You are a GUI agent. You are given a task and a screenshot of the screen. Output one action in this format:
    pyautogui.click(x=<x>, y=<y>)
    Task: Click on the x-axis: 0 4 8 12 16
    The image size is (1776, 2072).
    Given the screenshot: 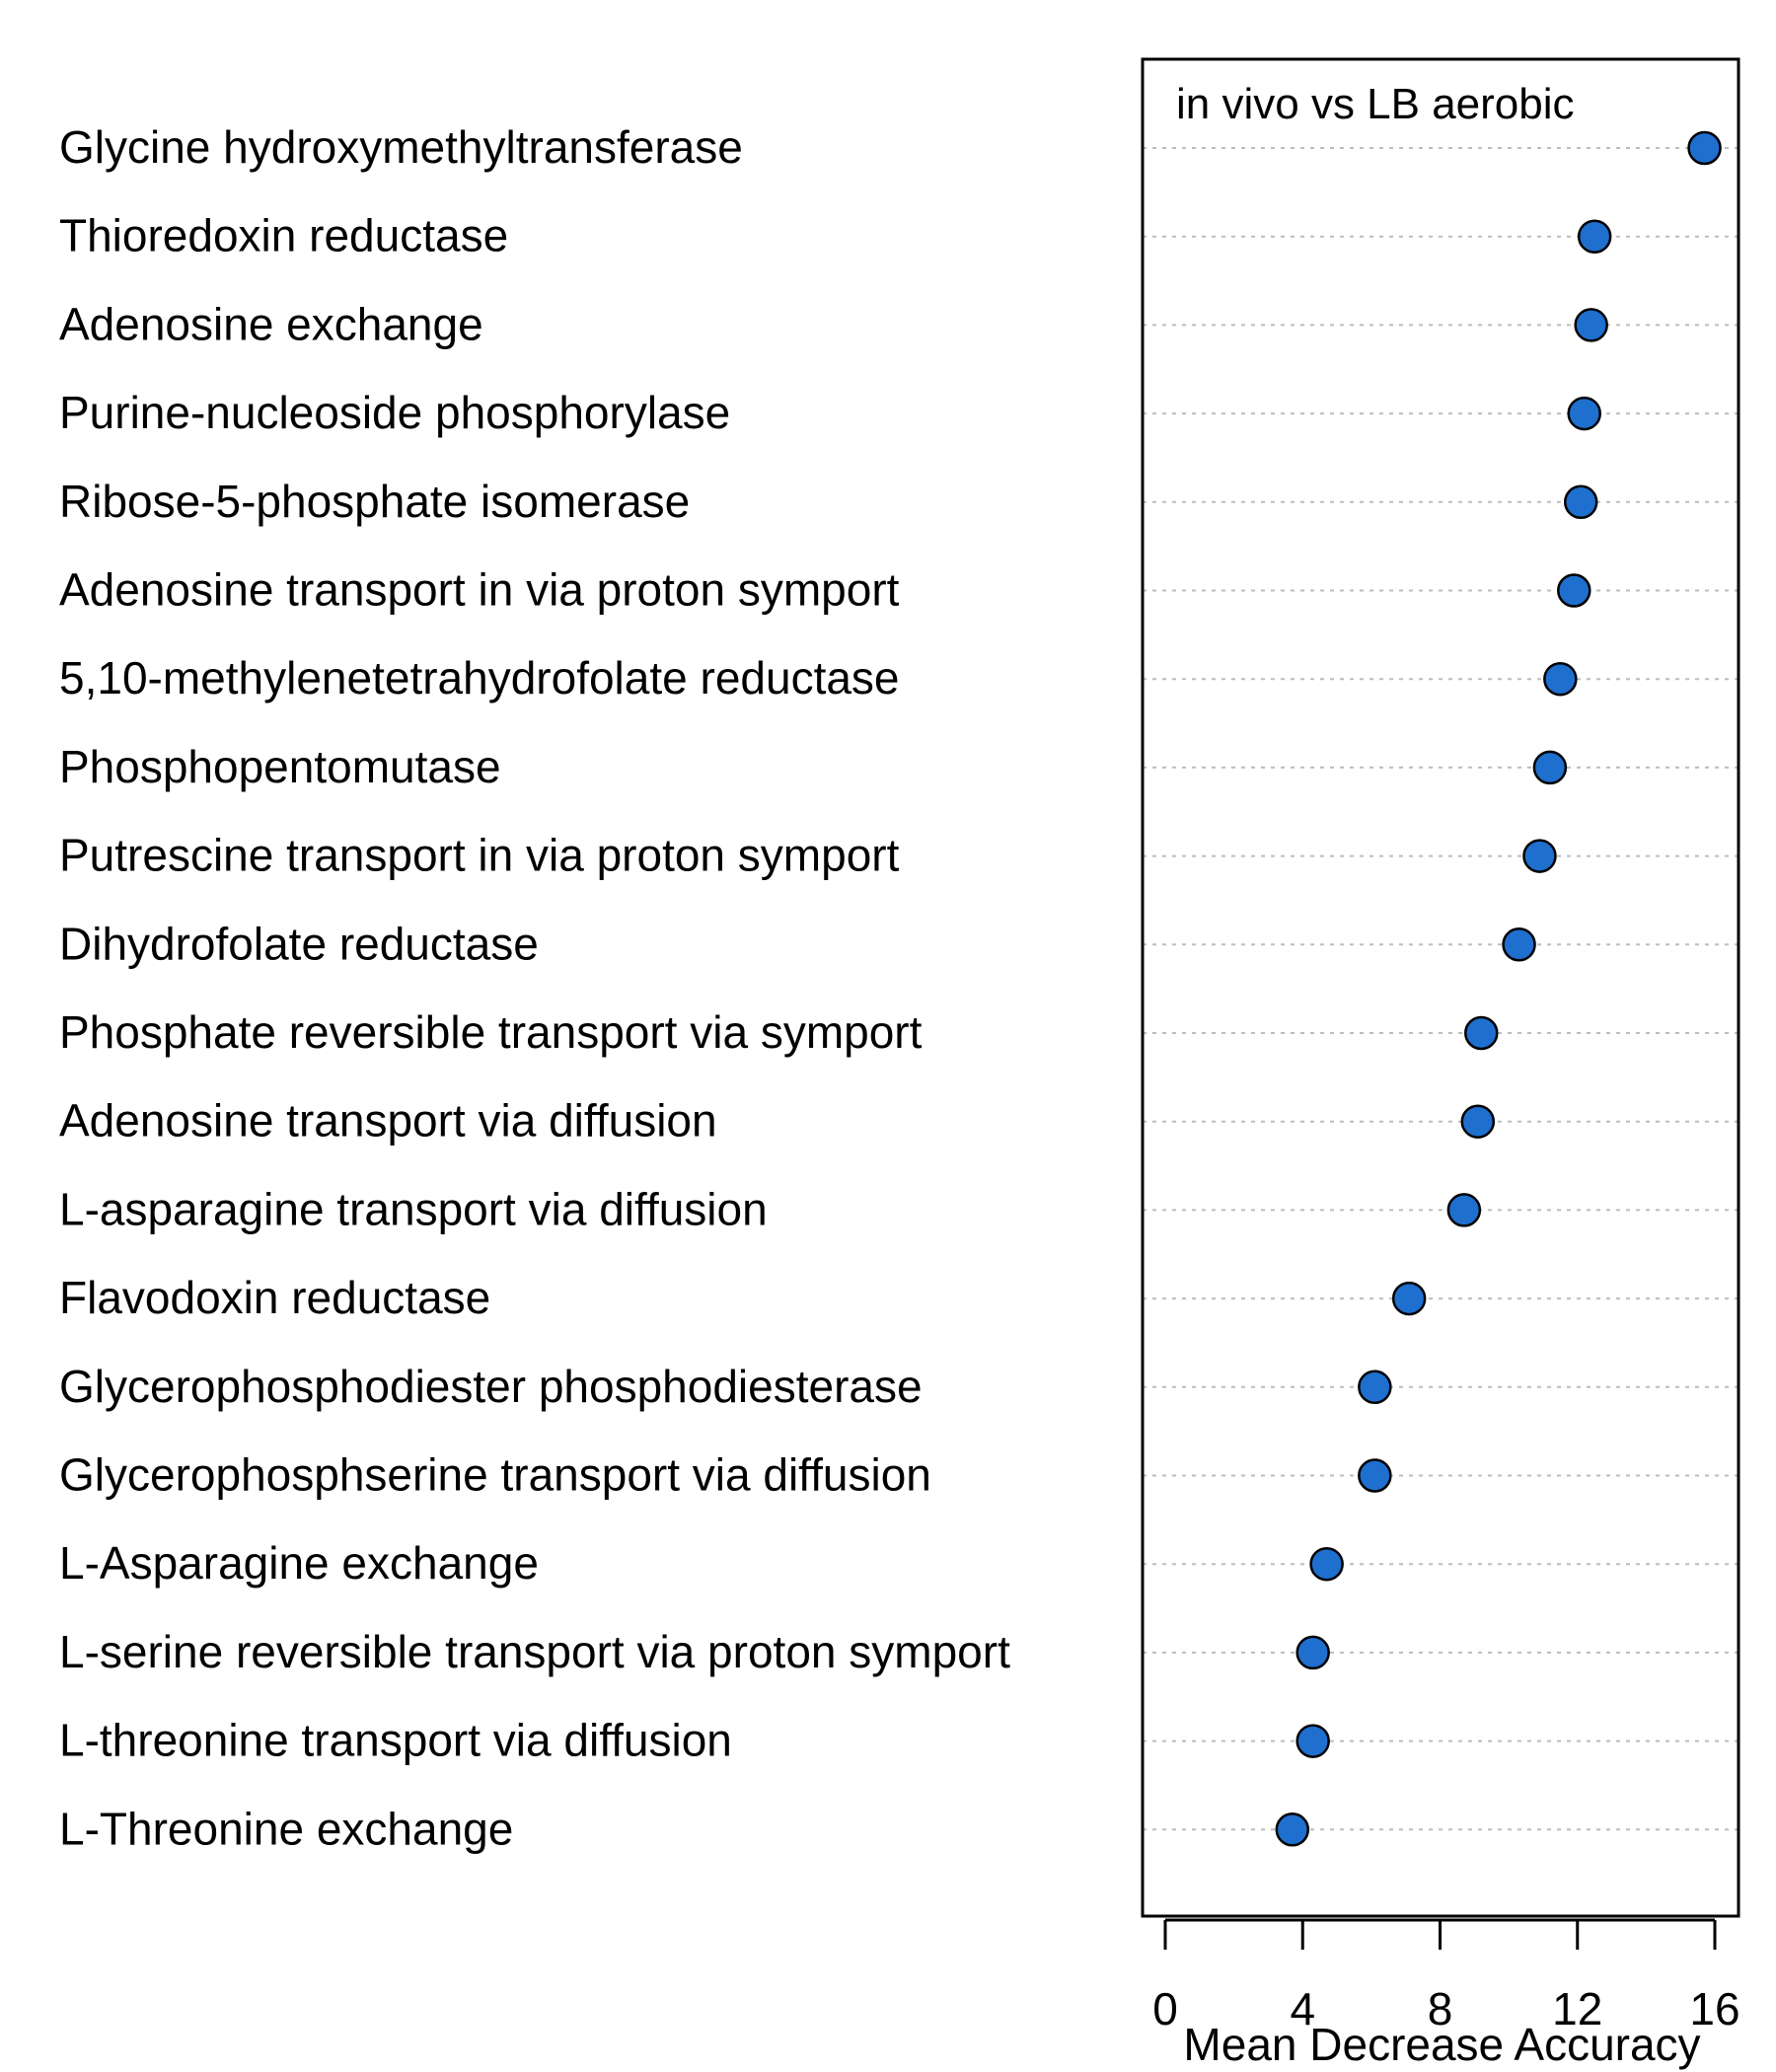 What is the action you would take?
    pyautogui.click(x=1446, y=1977)
    